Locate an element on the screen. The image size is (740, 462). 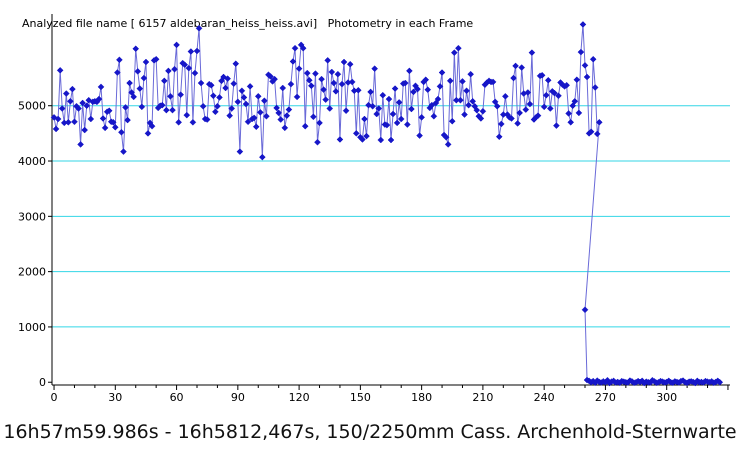
y-tick-label: 0 is located at coordinates (42, 382).